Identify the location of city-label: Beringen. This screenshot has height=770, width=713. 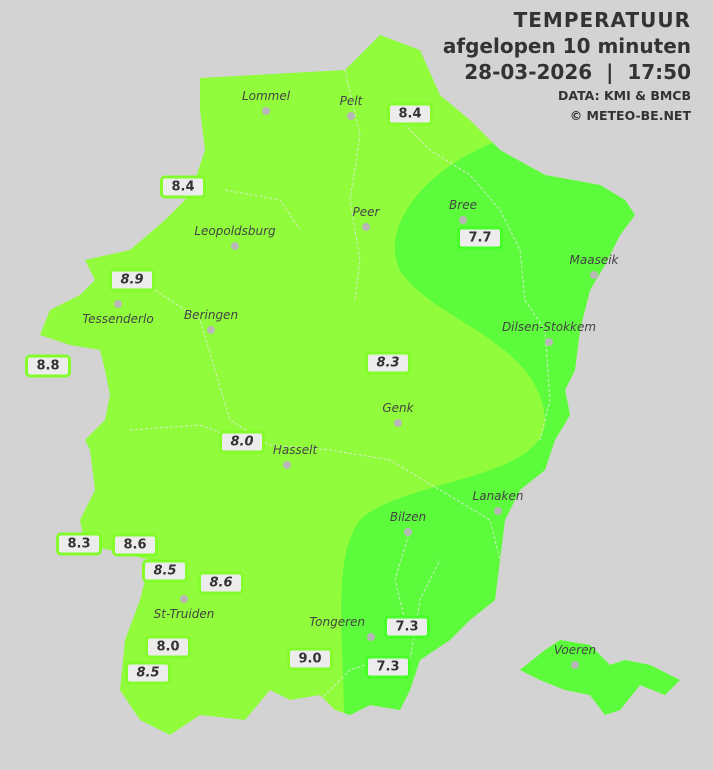
(211, 315).